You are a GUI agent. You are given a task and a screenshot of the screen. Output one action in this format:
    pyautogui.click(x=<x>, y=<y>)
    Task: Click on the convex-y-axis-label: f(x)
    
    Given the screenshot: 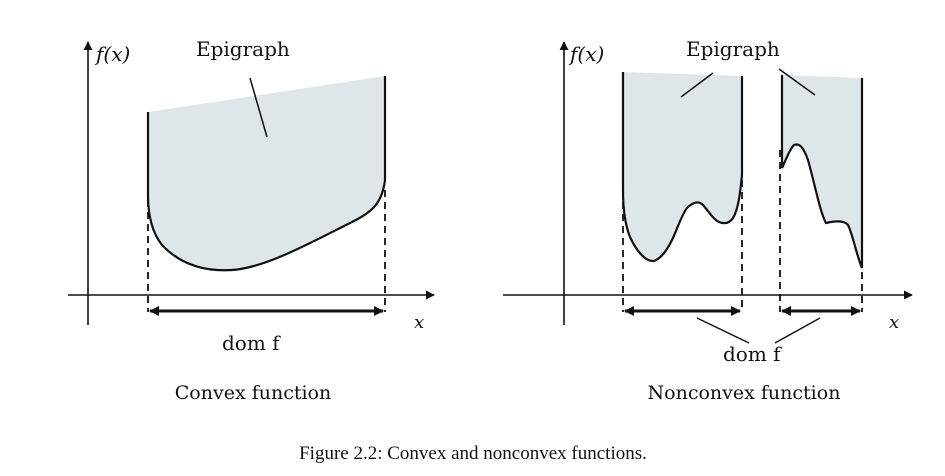 What is the action you would take?
    pyautogui.click(x=112, y=54)
    